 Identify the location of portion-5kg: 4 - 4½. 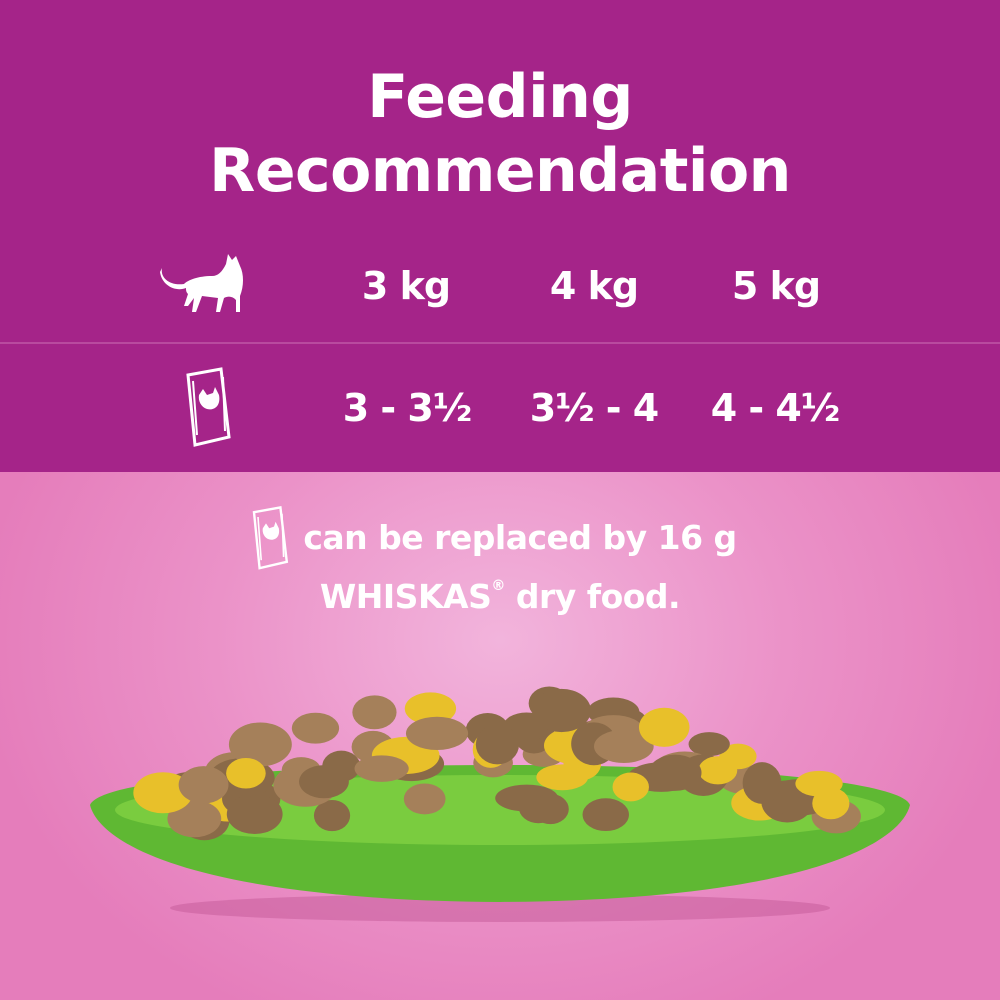
(775, 408).